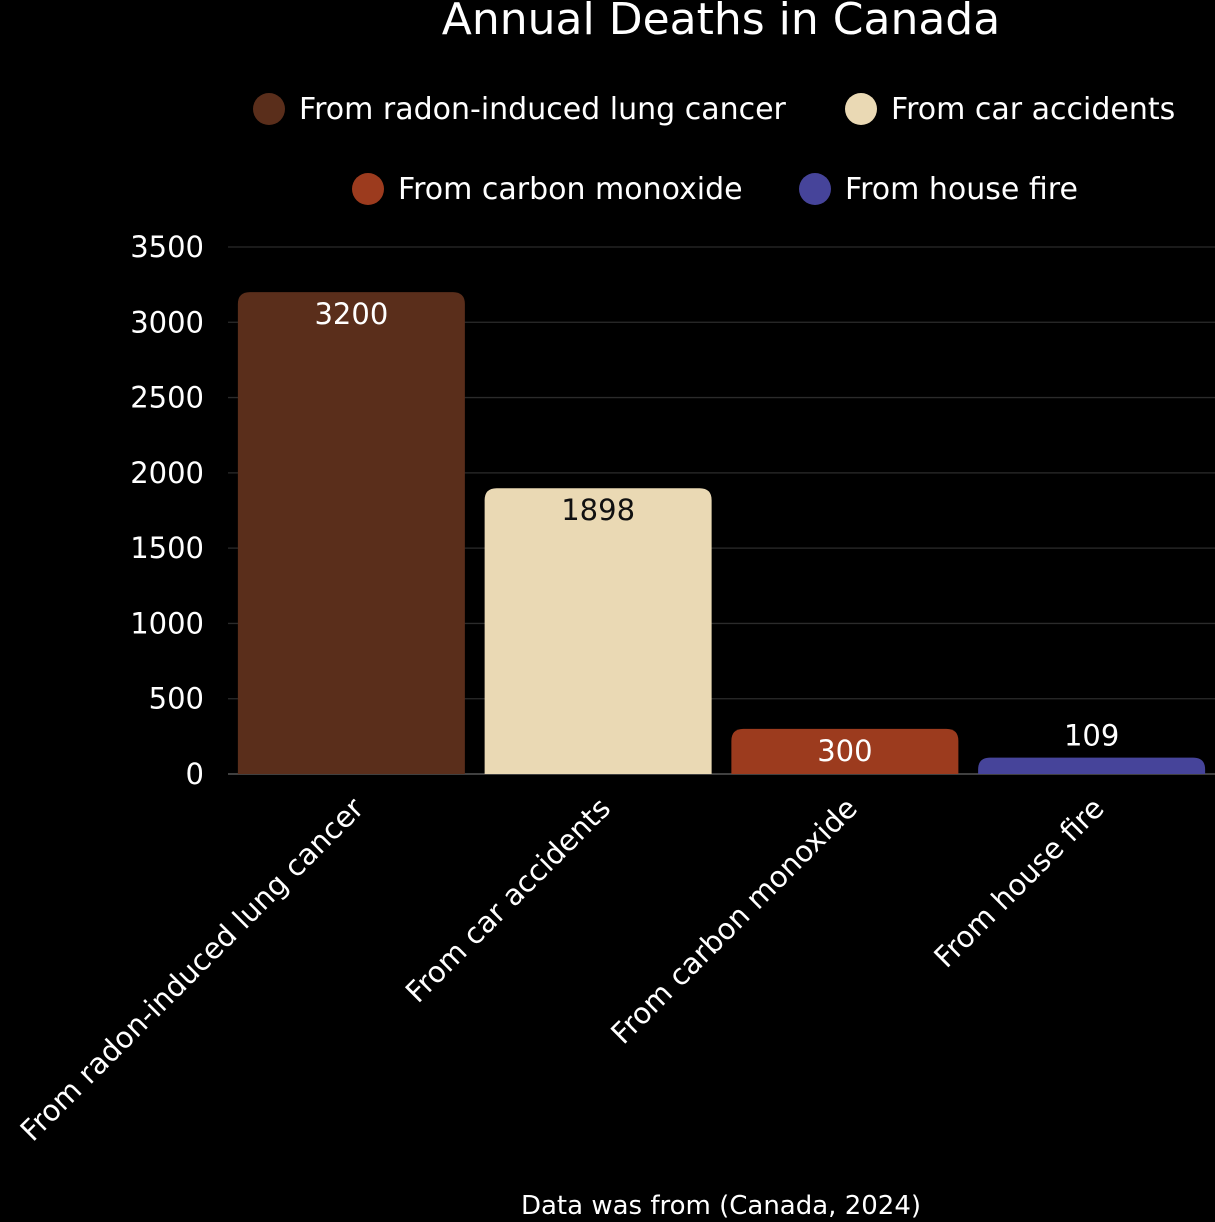  What do you see at coordinates (167, 398) in the screenshot?
I see `y-tick-label: 2500` at bounding box center [167, 398].